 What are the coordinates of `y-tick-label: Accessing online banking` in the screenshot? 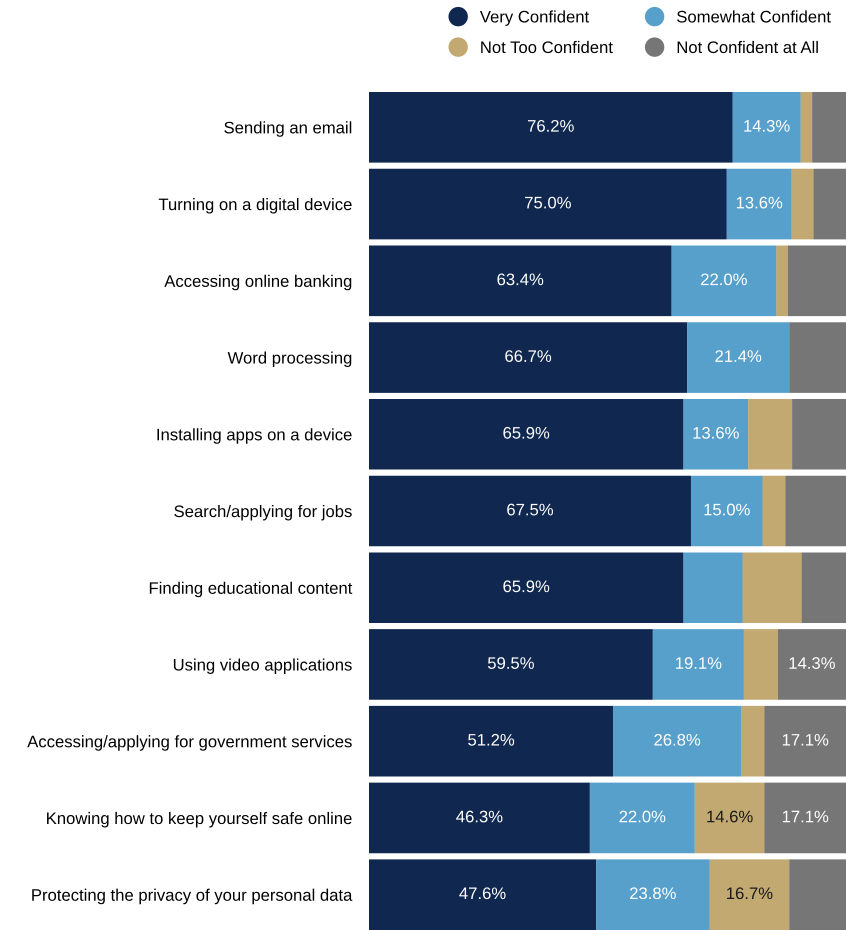 It's located at (258, 282).